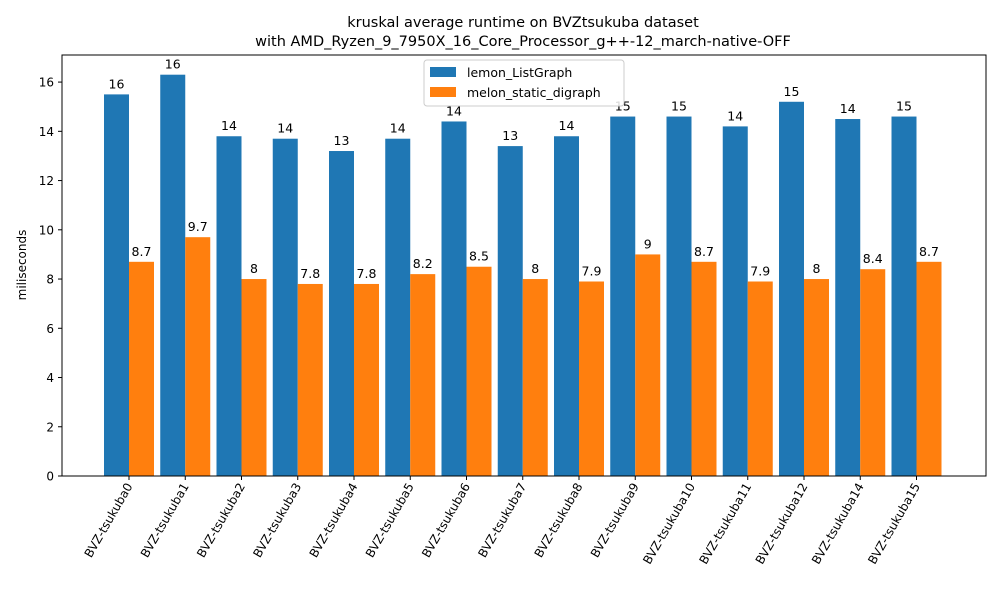 The image size is (1000, 600). Describe the element at coordinates (334, 521) in the screenshot. I see `x-tick-label: BVZ-tsukuba4` at that location.